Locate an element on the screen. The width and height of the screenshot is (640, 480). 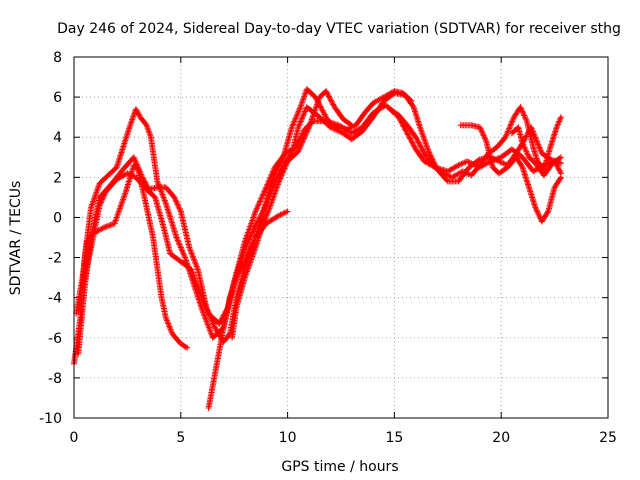
x-axis-label: GPS time / hours is located at coordinates (339, 467).